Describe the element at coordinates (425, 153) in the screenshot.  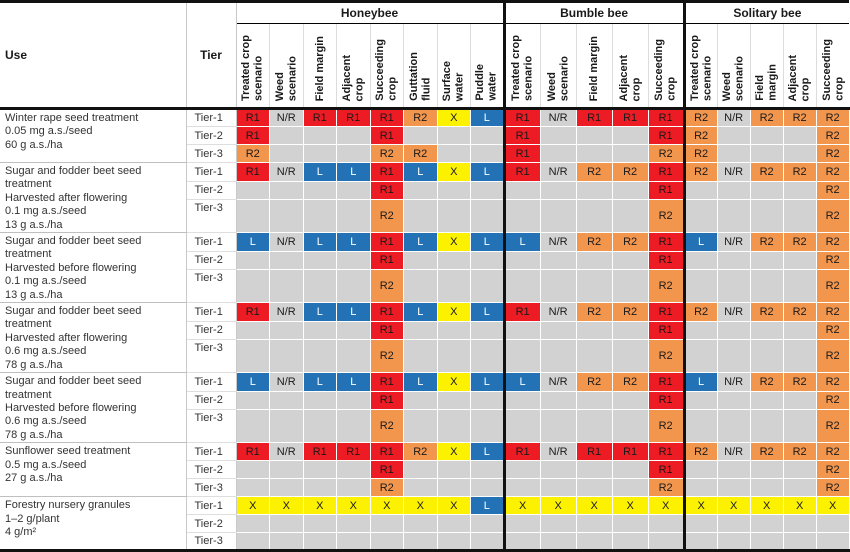
I see `table-row: Tier-3 R2 R2 R2 R1 R2 R2 R2` at that location.